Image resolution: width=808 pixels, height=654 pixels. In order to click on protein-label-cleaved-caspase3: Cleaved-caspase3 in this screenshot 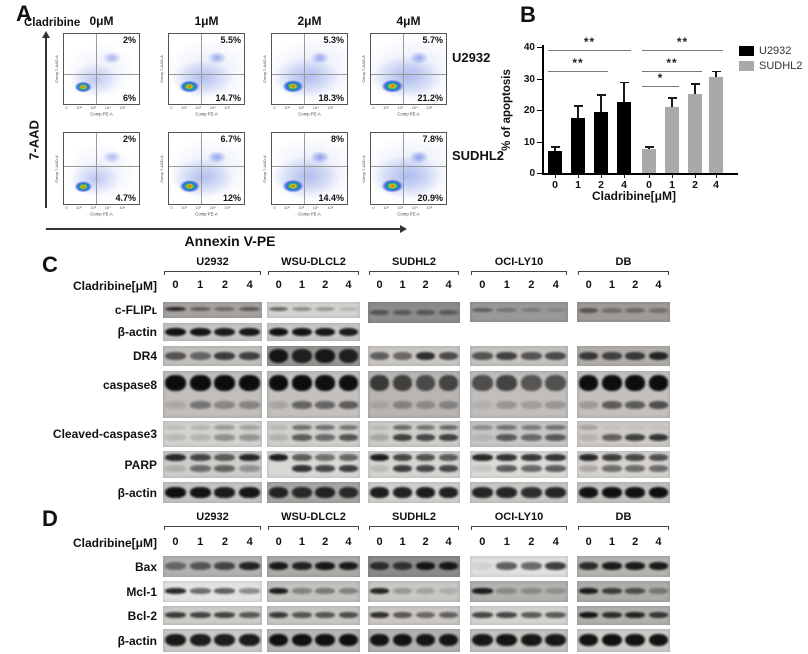, I will do `click(104, 434)`.